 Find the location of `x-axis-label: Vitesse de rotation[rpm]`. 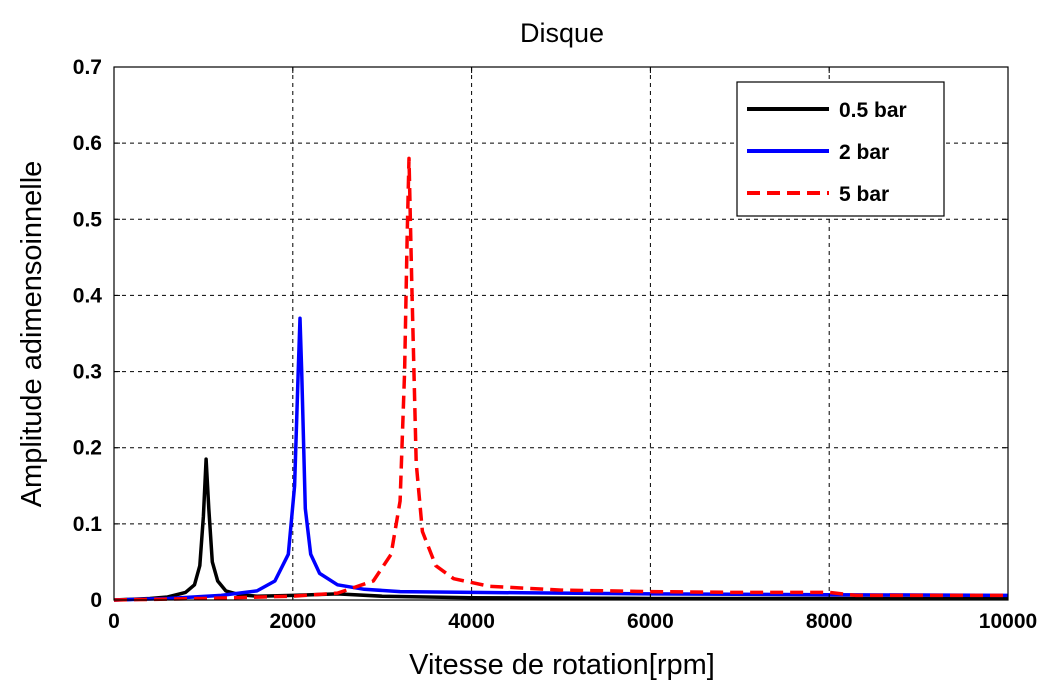

x-axis-label: Vitesse de rotation[rpm] is located at coordinates (562, 665).